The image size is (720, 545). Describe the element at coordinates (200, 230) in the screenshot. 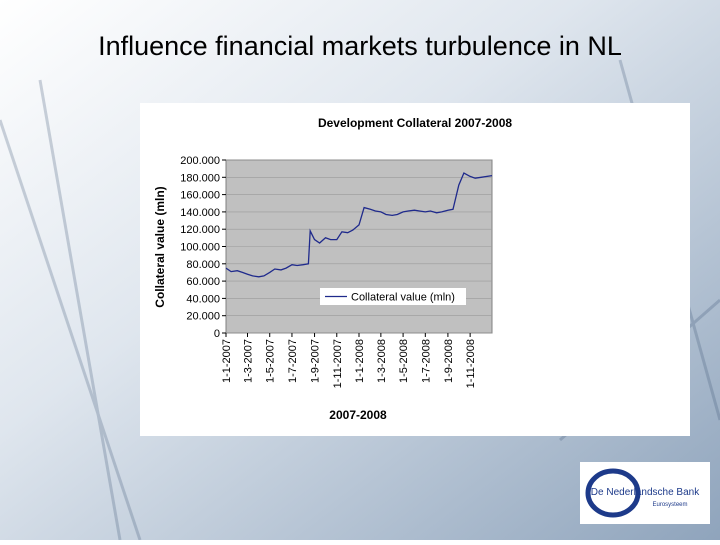

I see `y-tick-label: 120.000` at that location.